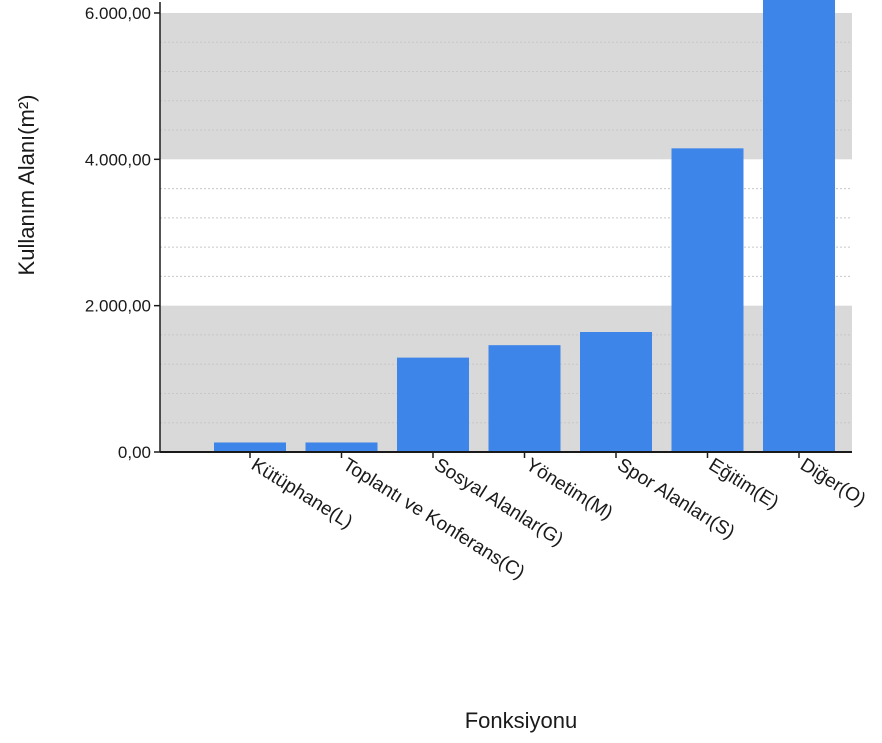 This screenshot has height=743, width=882. Describe the element at coordinates (832, 482) in the screenshot. I see `x-tick-label: Diğer(O)` at that location.